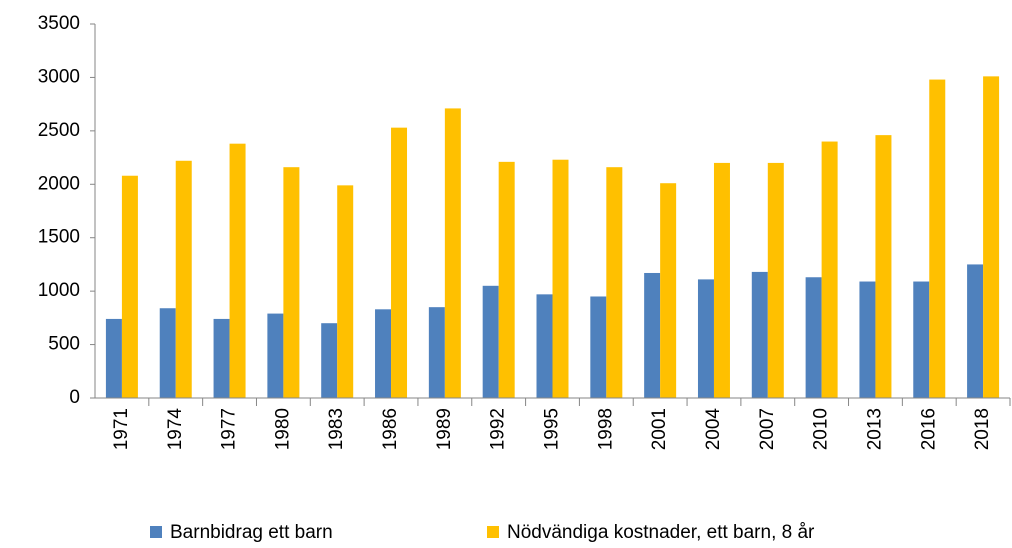 This screenshot has height=548, width=1012. What do you see at coordinates (821, 429) in the screenshot?
I see `x-tick-label: 2010` at bounding box center [821, 429].